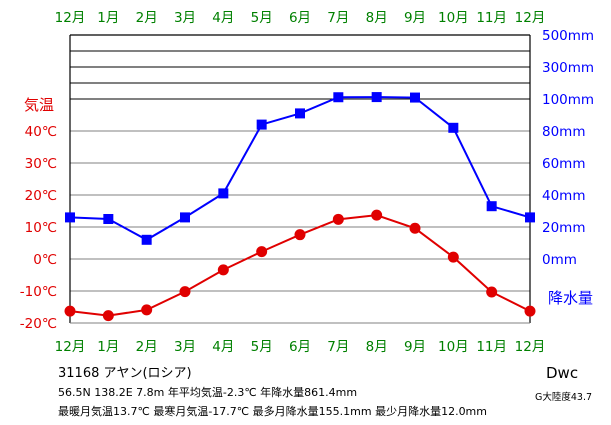 This screenshot has height=425, width=611. What do you see at coordinates (185, 347) in the screenshot?
I see `month-label-bottom: 3月` at bounding box center [185, 347].